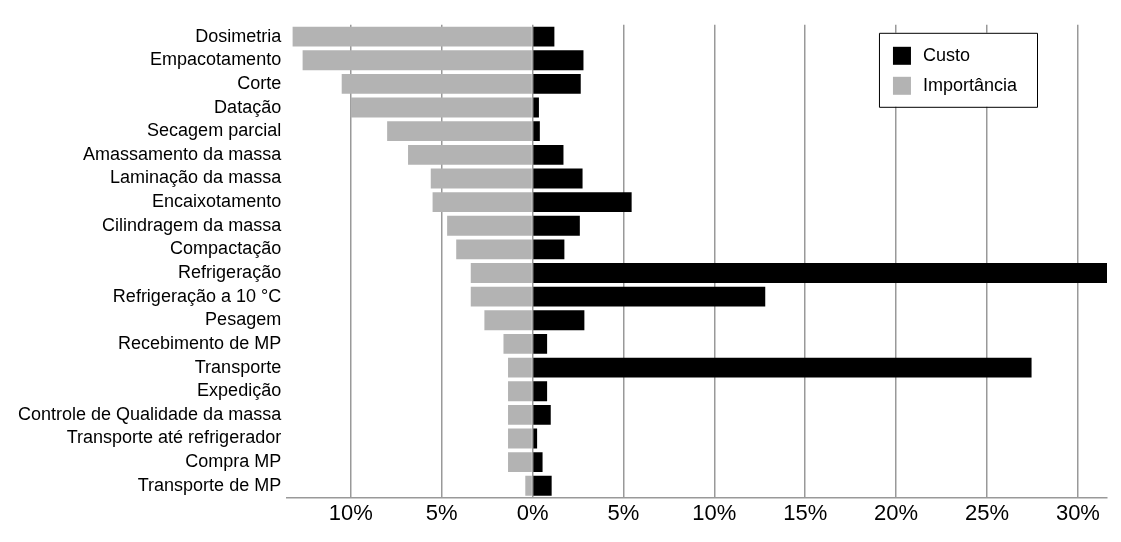  What do you see at coordinates (217, 201) in the screenshot?
I see `y-tick-label: Encaixotamento` at bounding box center [217, 201].